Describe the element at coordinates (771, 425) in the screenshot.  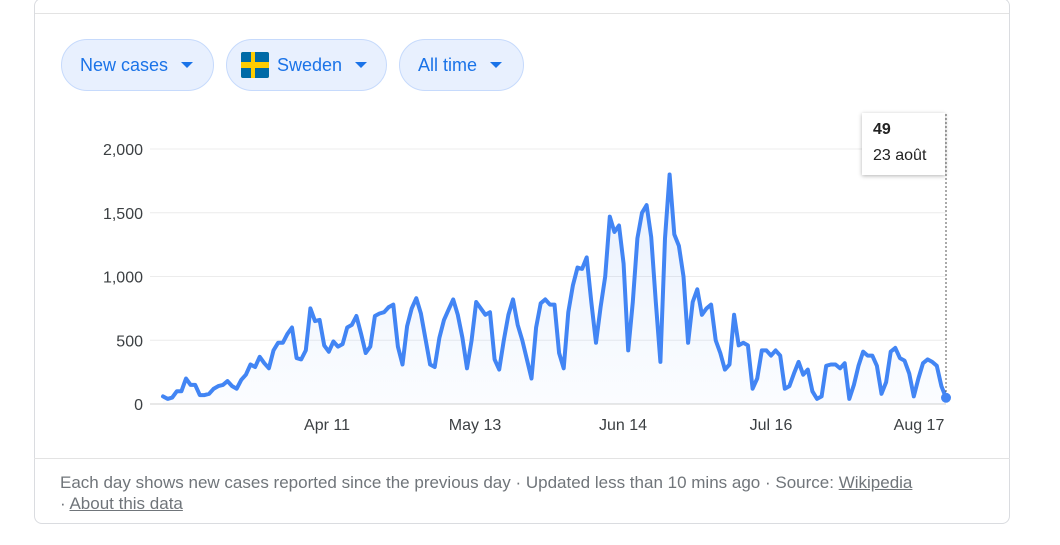
I see `x-tick-label: Jul 16` at that location.